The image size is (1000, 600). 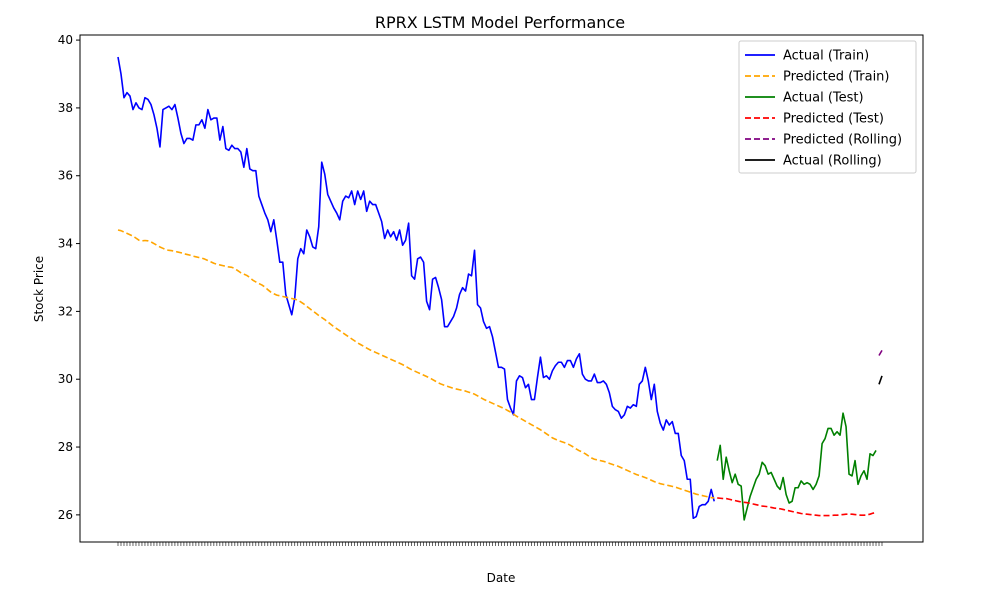 What do you see at coordinates (501, 578) in the screenshot?
I see `x-axis-label: Date` at bounding box center [501, 578].